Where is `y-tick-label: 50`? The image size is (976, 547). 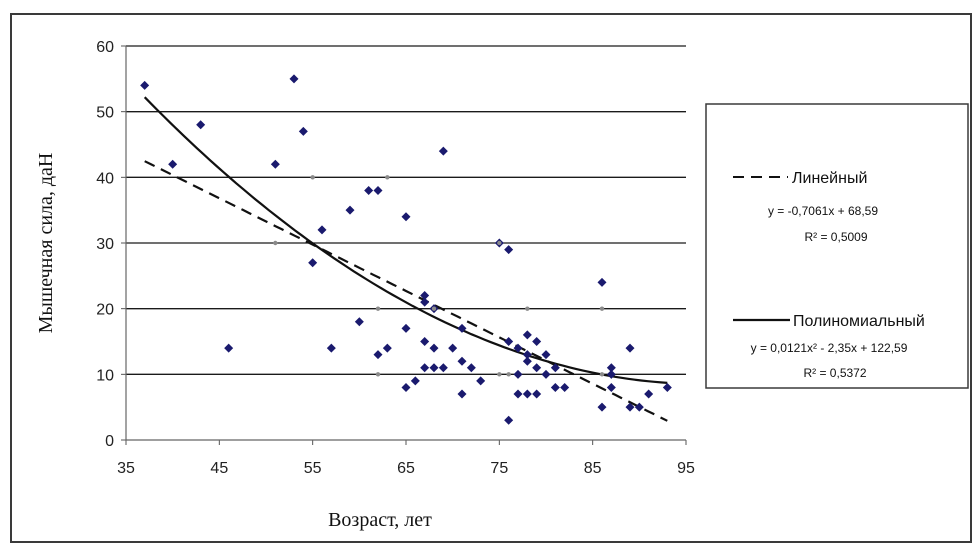 y-tick-label: 50 is located at coordinates (105, 113).